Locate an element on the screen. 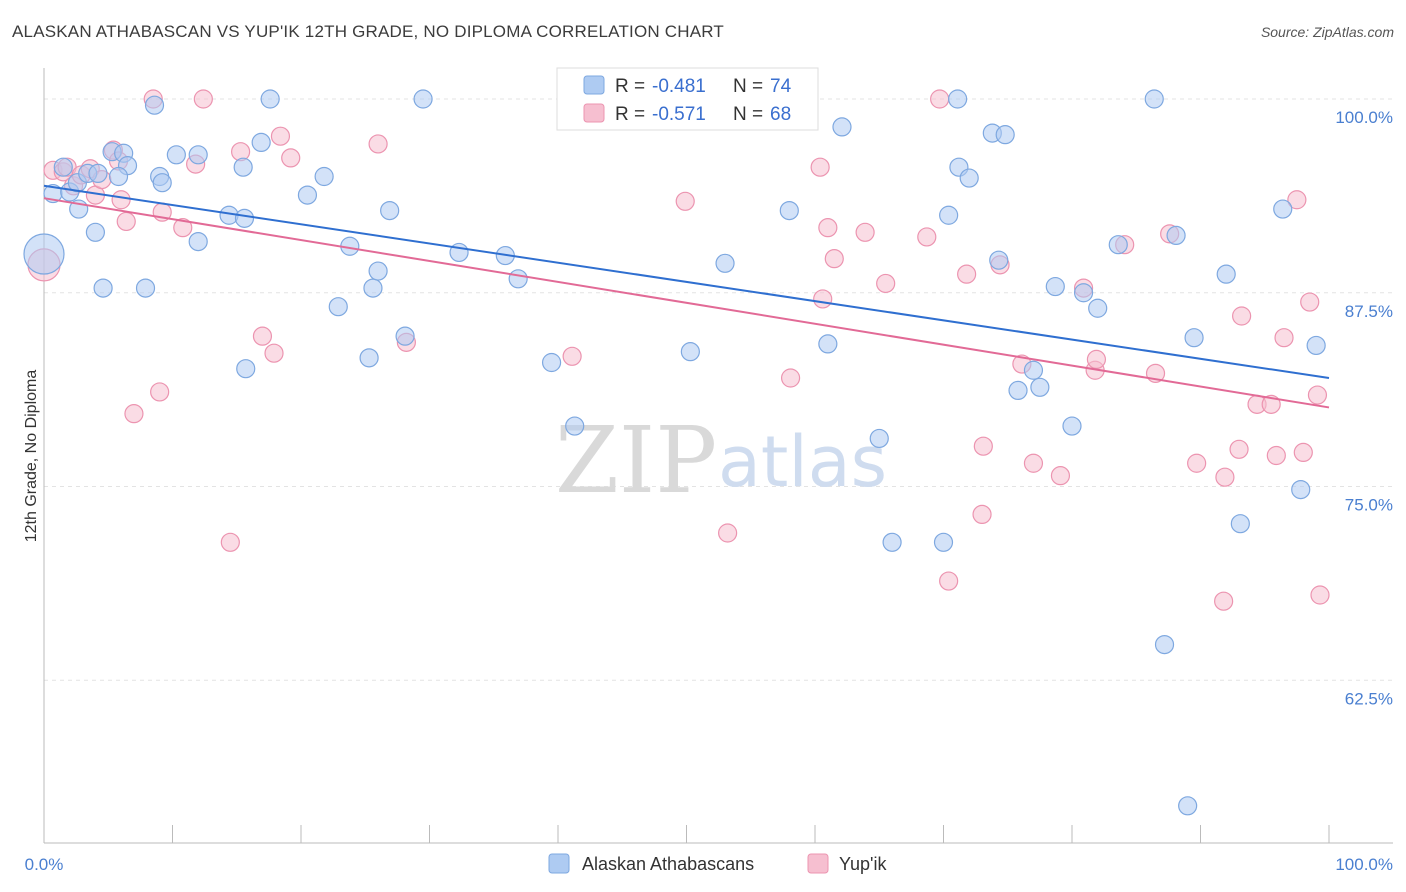 This screenshot has height=892, width=1406. bottom-legend-swatch-blue is located at coordinates (559, 863).